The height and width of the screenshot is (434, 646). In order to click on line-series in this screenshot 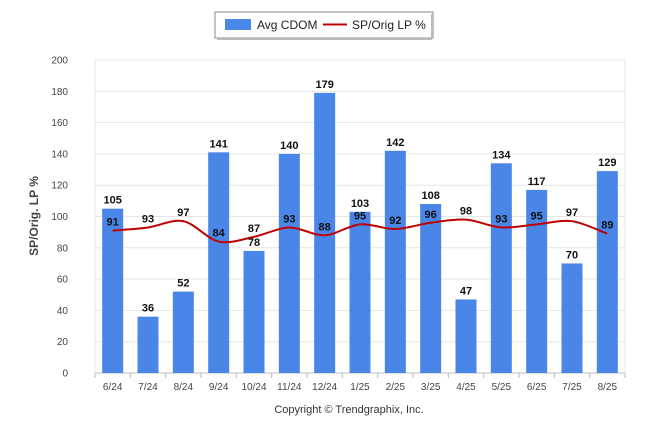, I will do `click(360, 231)`.